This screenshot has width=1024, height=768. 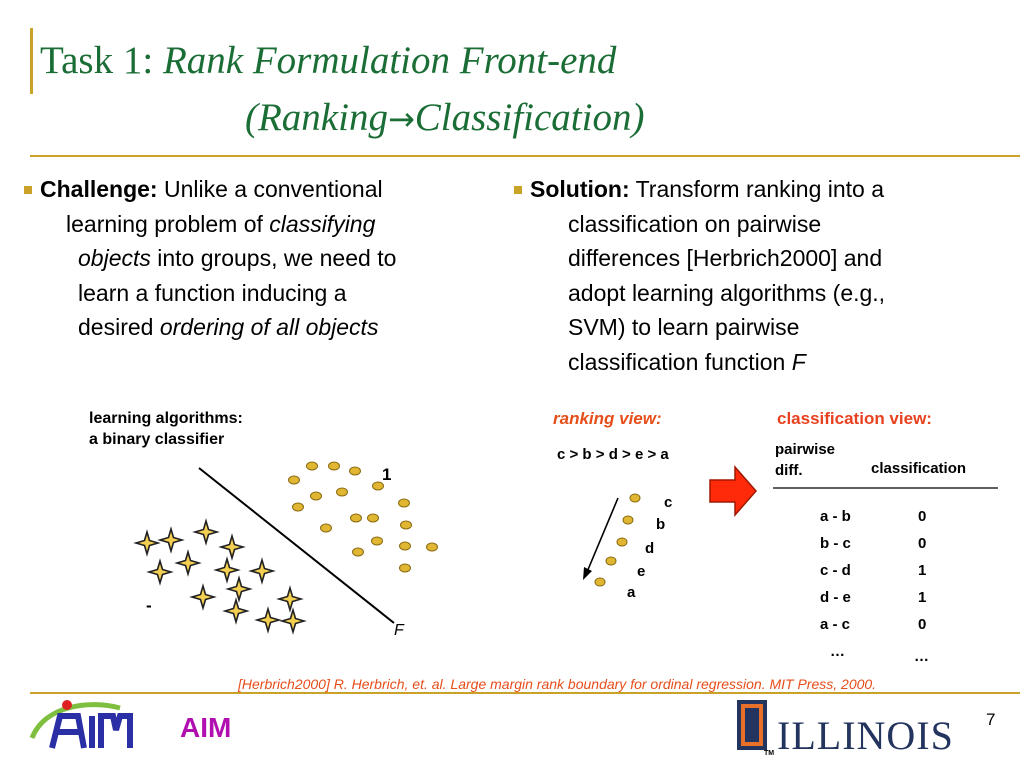 I want to click on challenge-line1: Unlike a conventional, so click(x=270, y=189).